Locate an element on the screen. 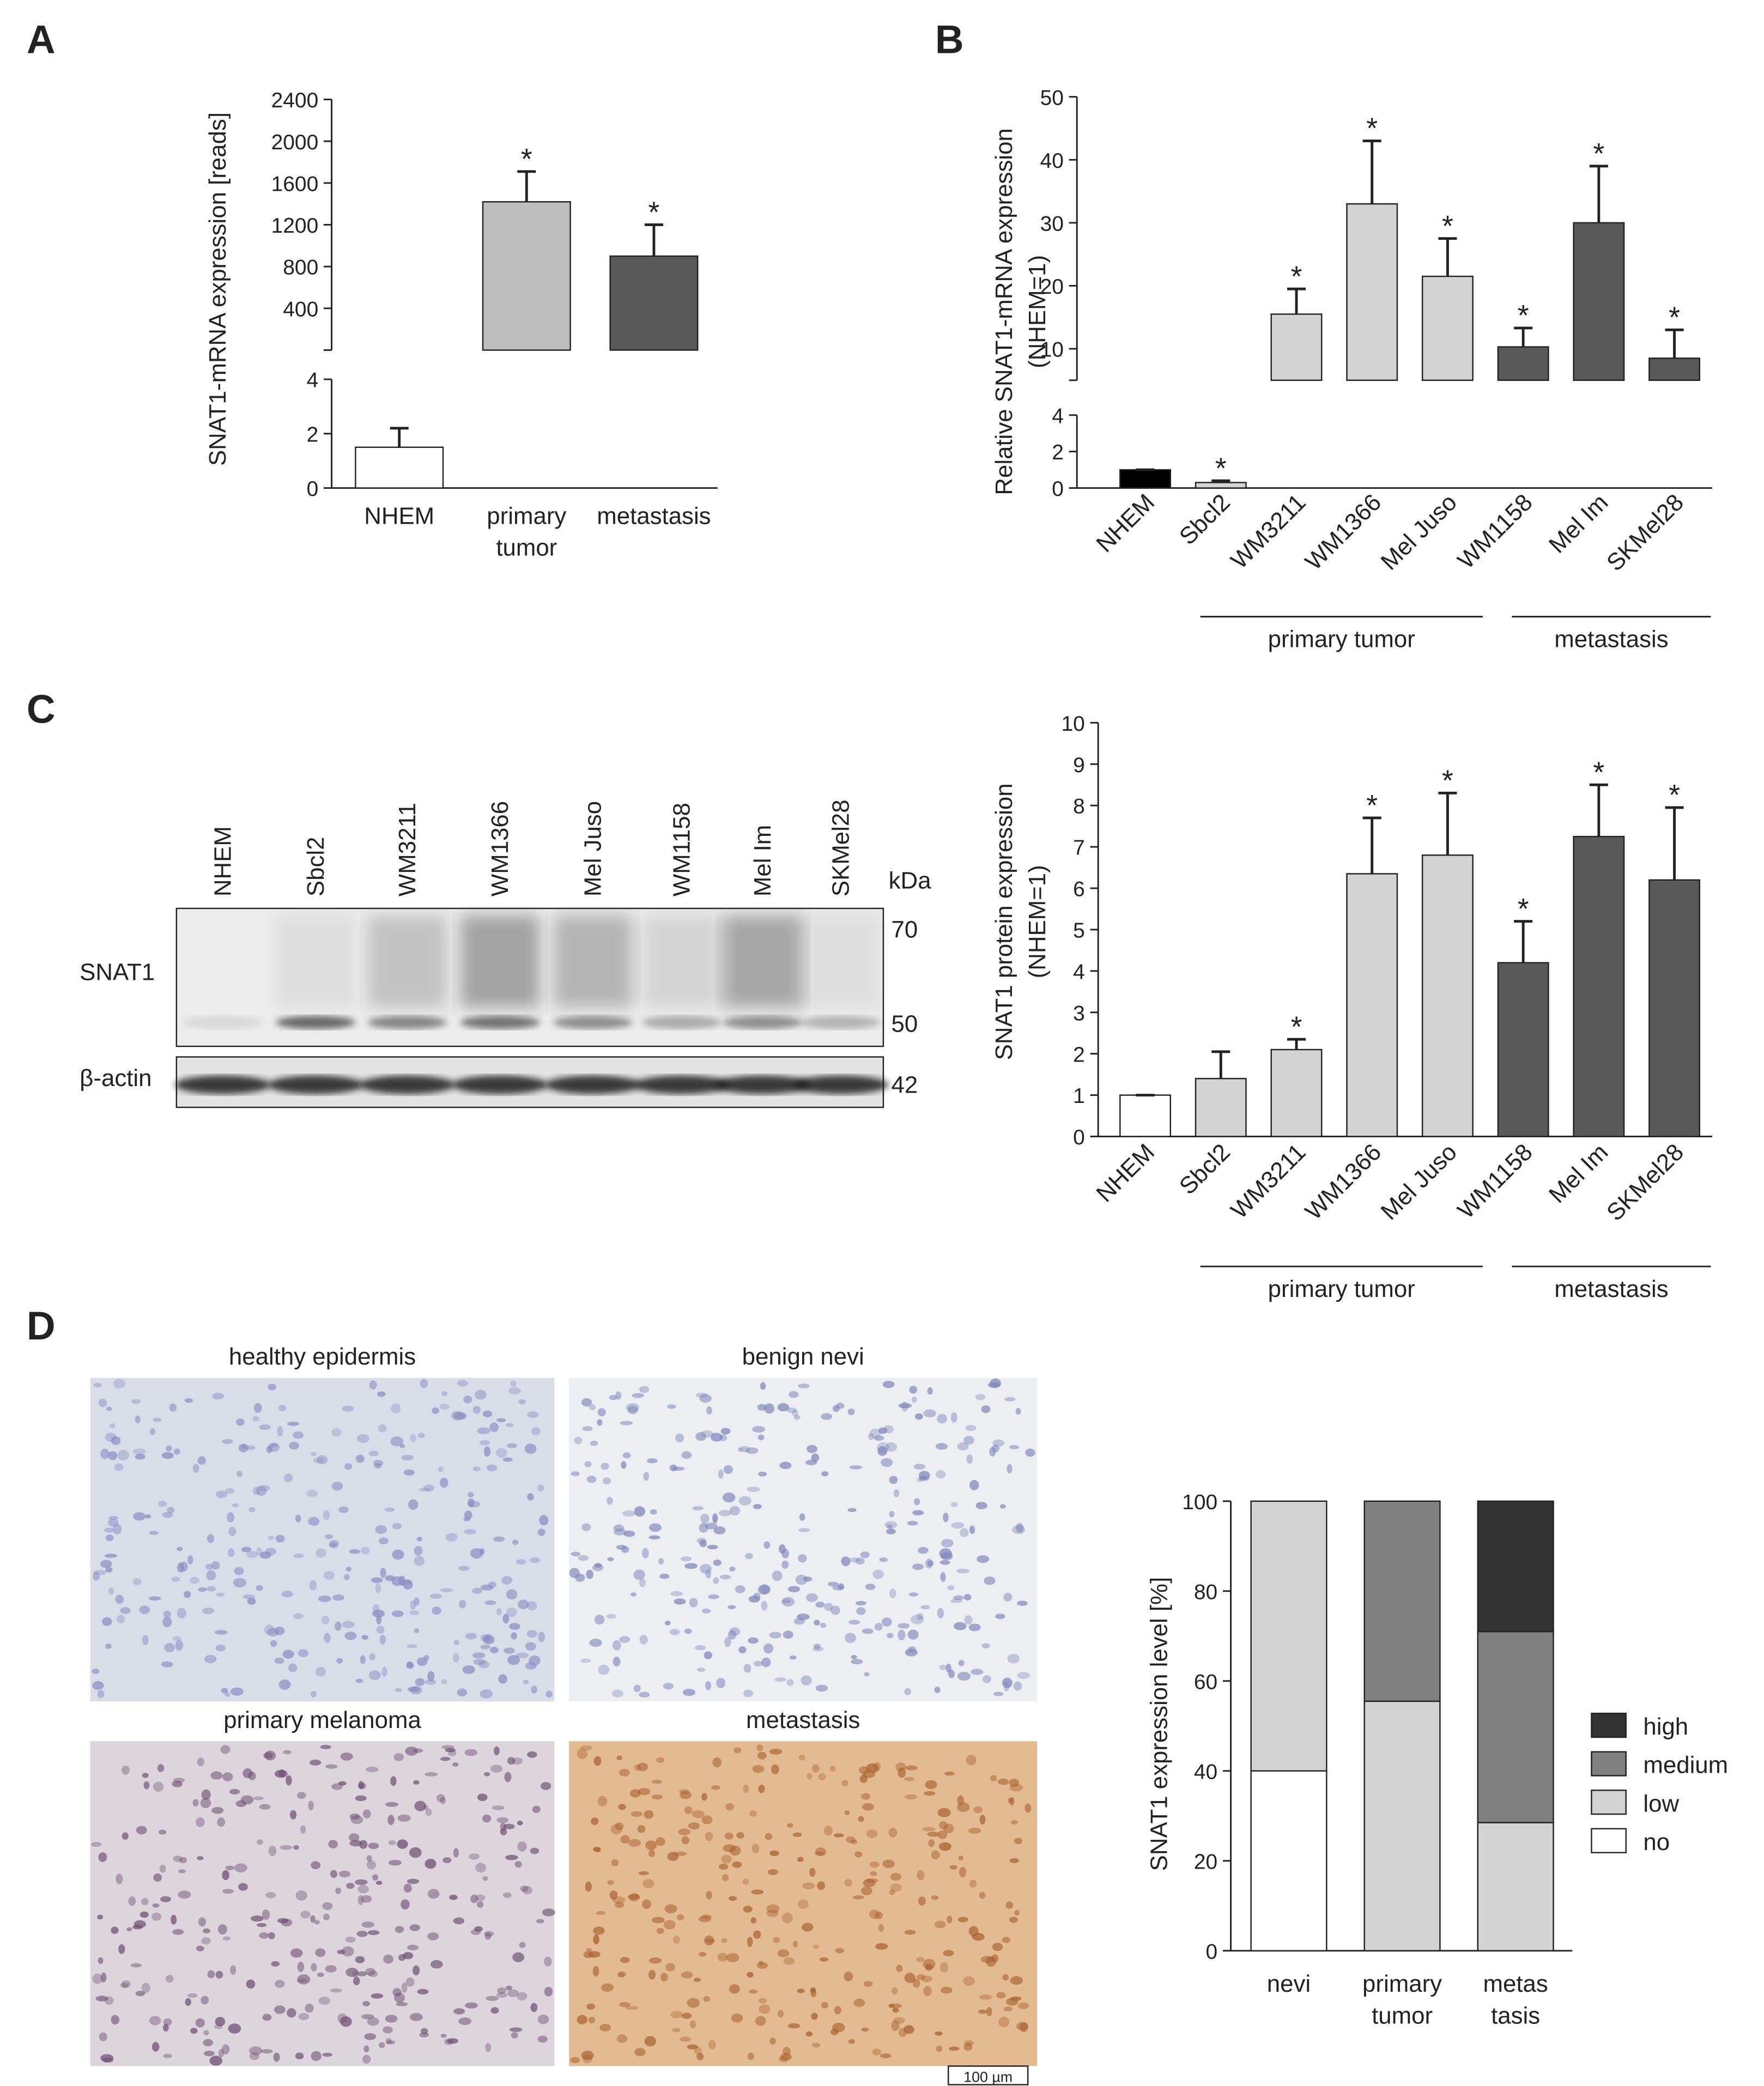 This screenshot has height=2086, width=1764. panel-label: B is located at coordinates (949, 39).